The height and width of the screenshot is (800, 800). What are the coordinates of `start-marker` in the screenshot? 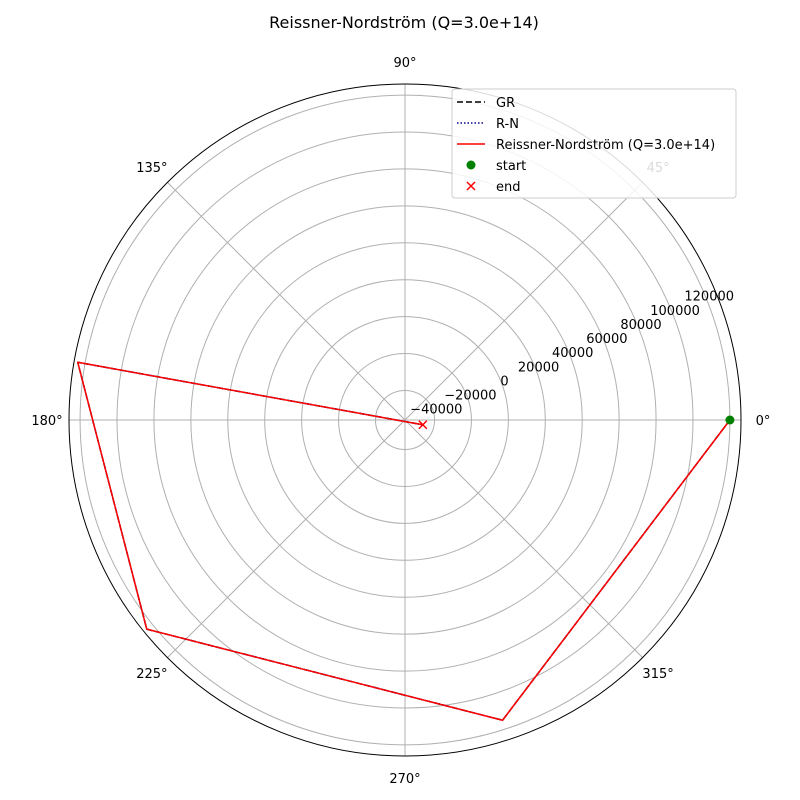 It's located at (730, 420).